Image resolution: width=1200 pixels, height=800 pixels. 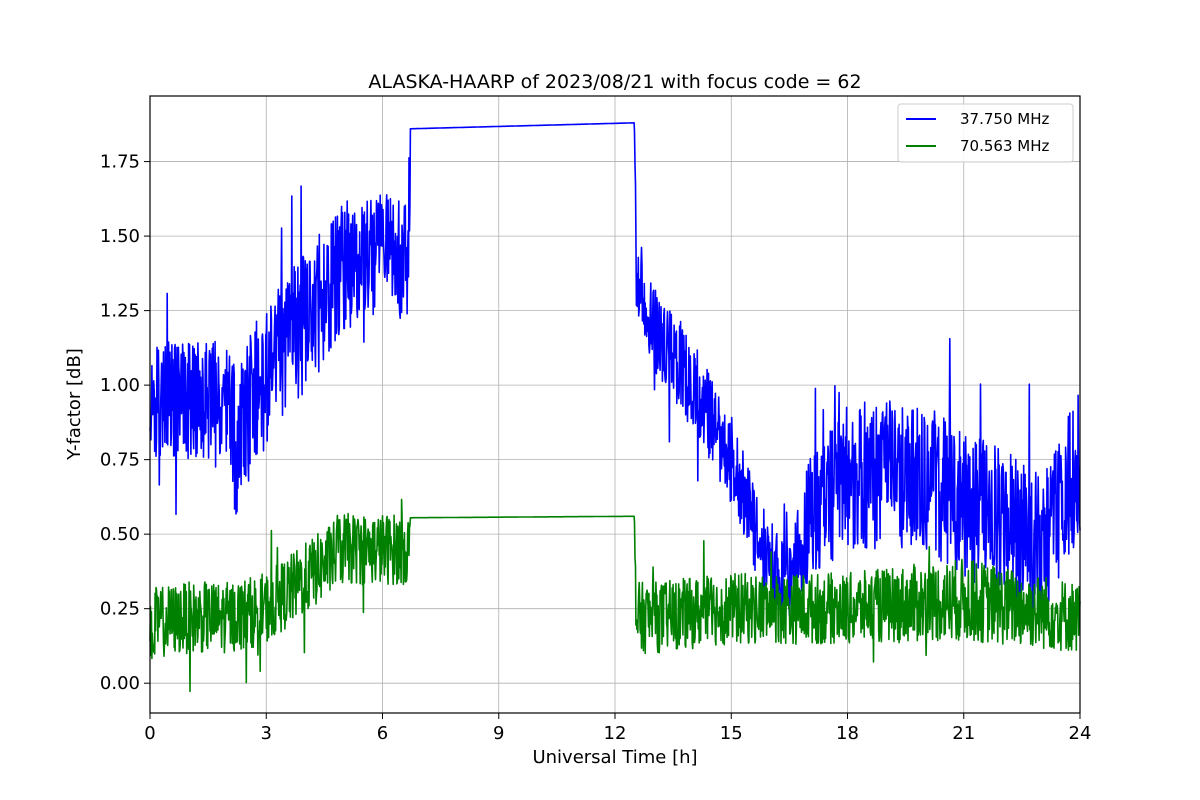 I want to click on x-tick-label: 24, so click(x=1080, y=733).